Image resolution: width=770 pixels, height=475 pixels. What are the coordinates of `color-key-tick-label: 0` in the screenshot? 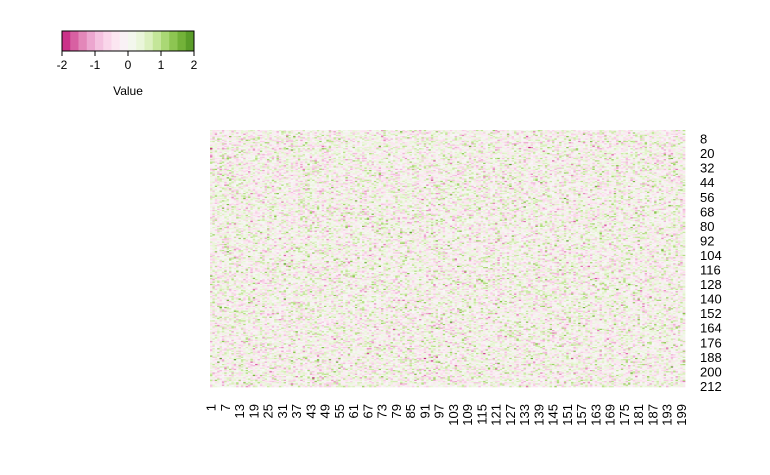 It's located at (128, 65).